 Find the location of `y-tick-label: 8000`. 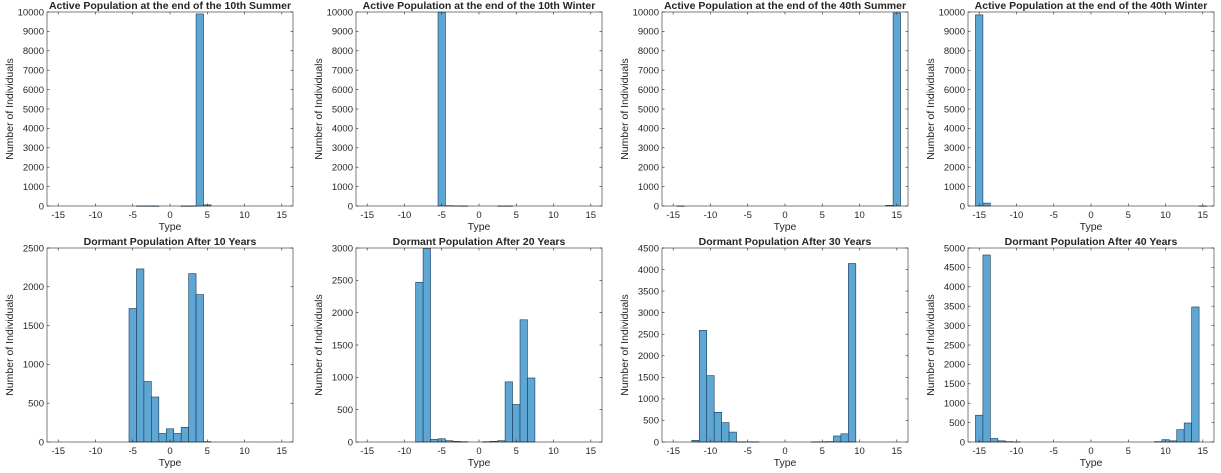

y-tick-label: 8000 is located at coordinates (954, 51).